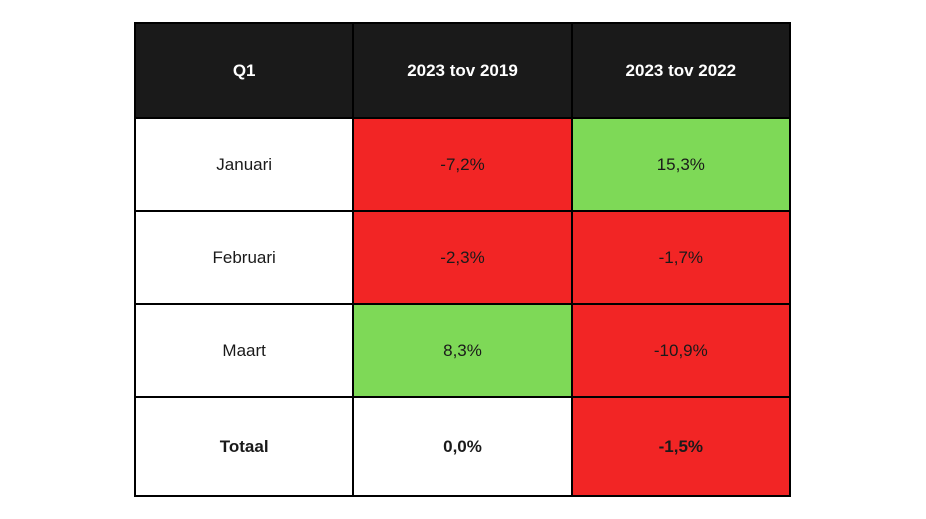 This screenshot has height=519, width=926. I want to click on header-cell-q1: Q1, so click(244, 70).